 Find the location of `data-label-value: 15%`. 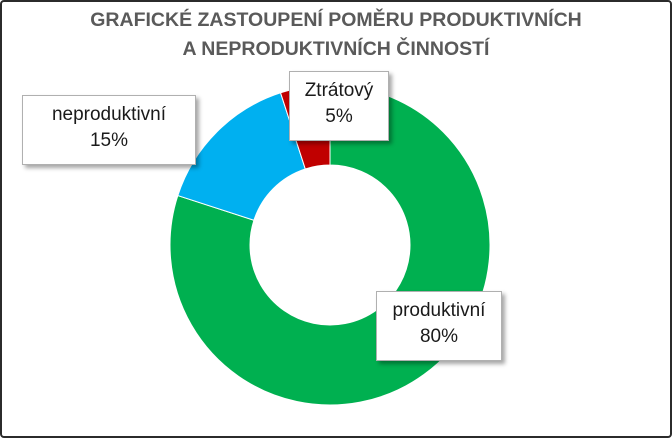

data-label-value: 15% is located at coordinates (109, 140).